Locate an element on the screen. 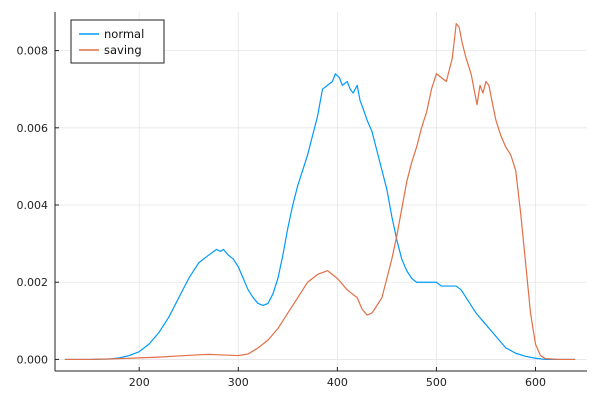 The image size is (600, 400). x-tick-label: 400 is located at coordinates (337, 382).